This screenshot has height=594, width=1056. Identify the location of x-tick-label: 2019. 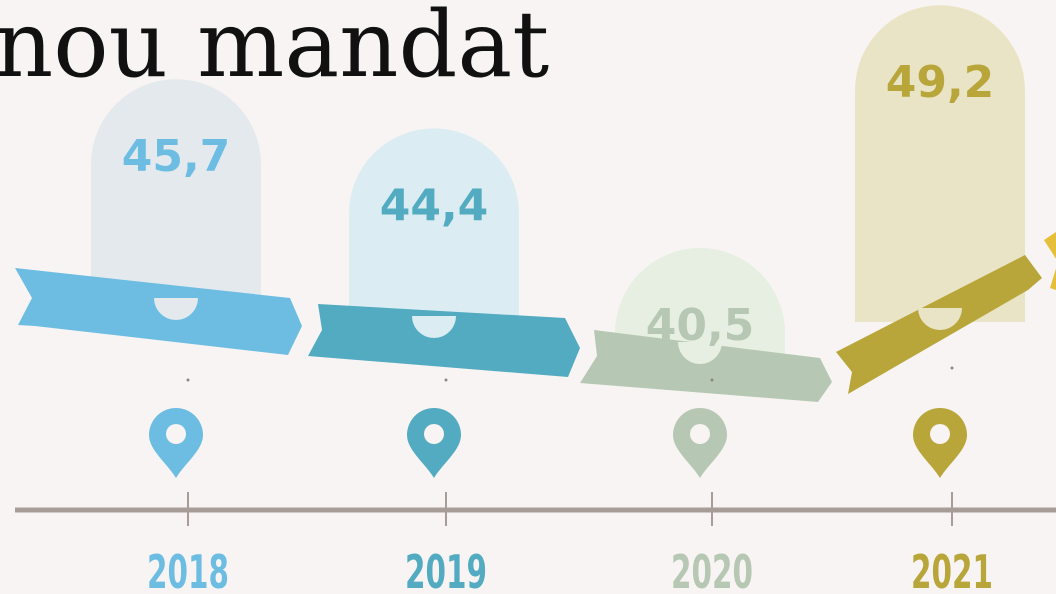
(446, 569).